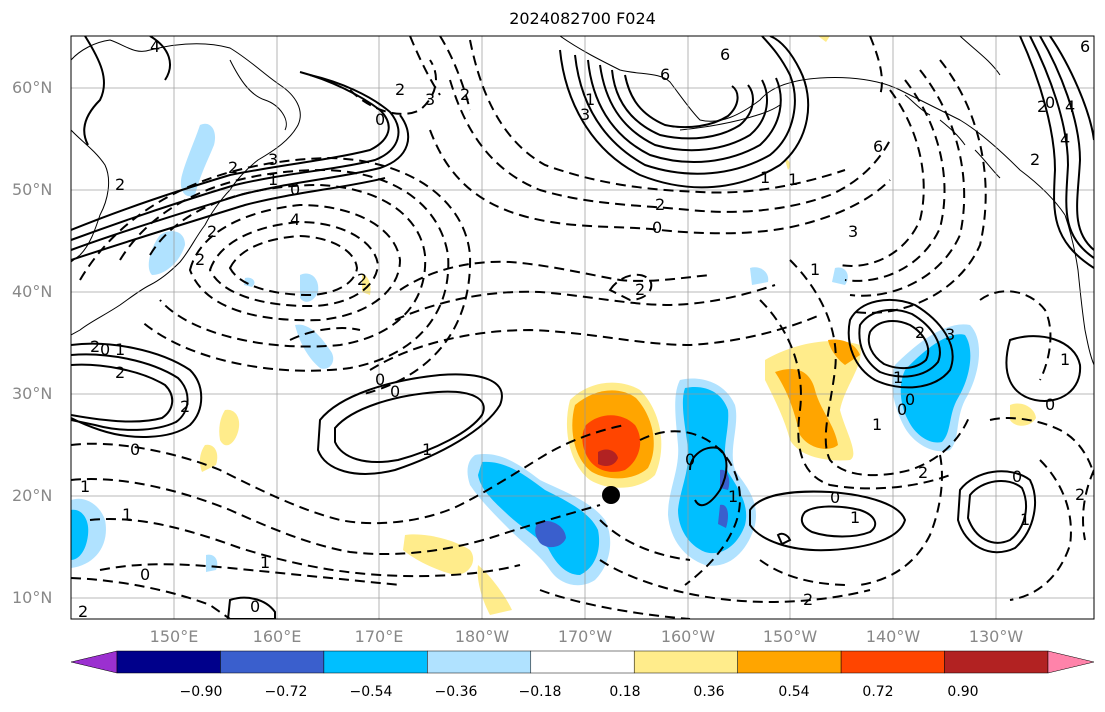 The height and width of the screenshot is (712, 1105). What do you see at coordinates (790, 636) in the screenshot?
I see `lon-label-150w: 150°W` at bounding box center [790, 636].